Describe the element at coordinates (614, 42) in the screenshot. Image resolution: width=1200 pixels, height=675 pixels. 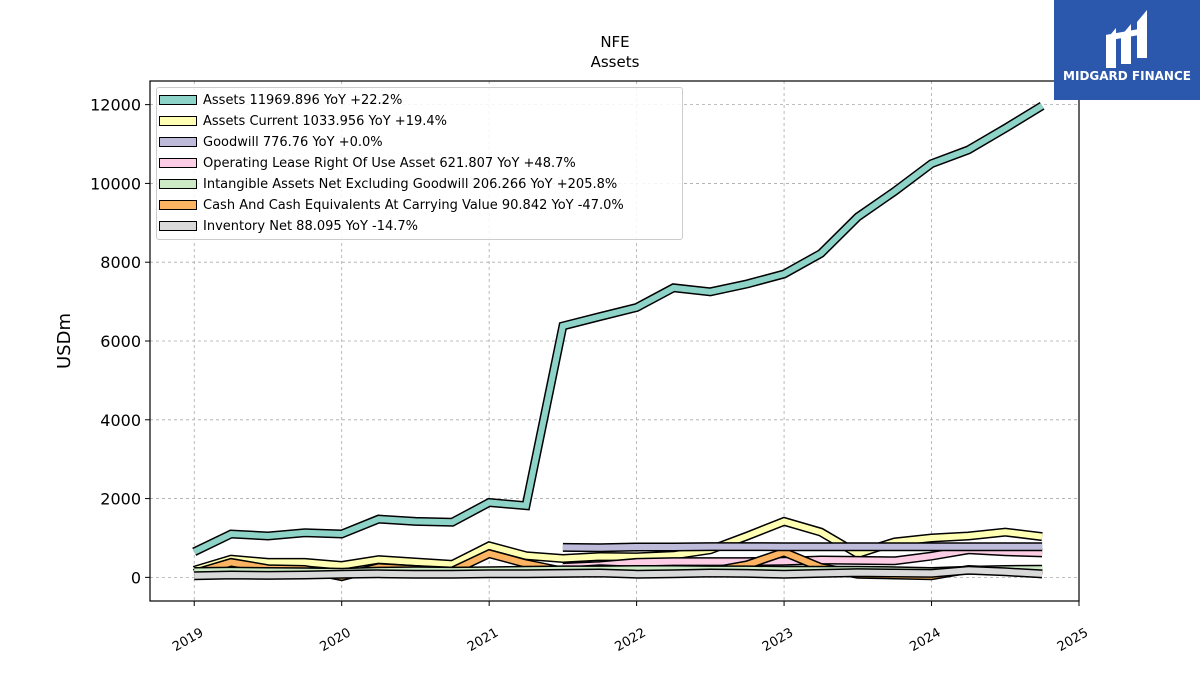
I see `chart-title: NFE` at that location.